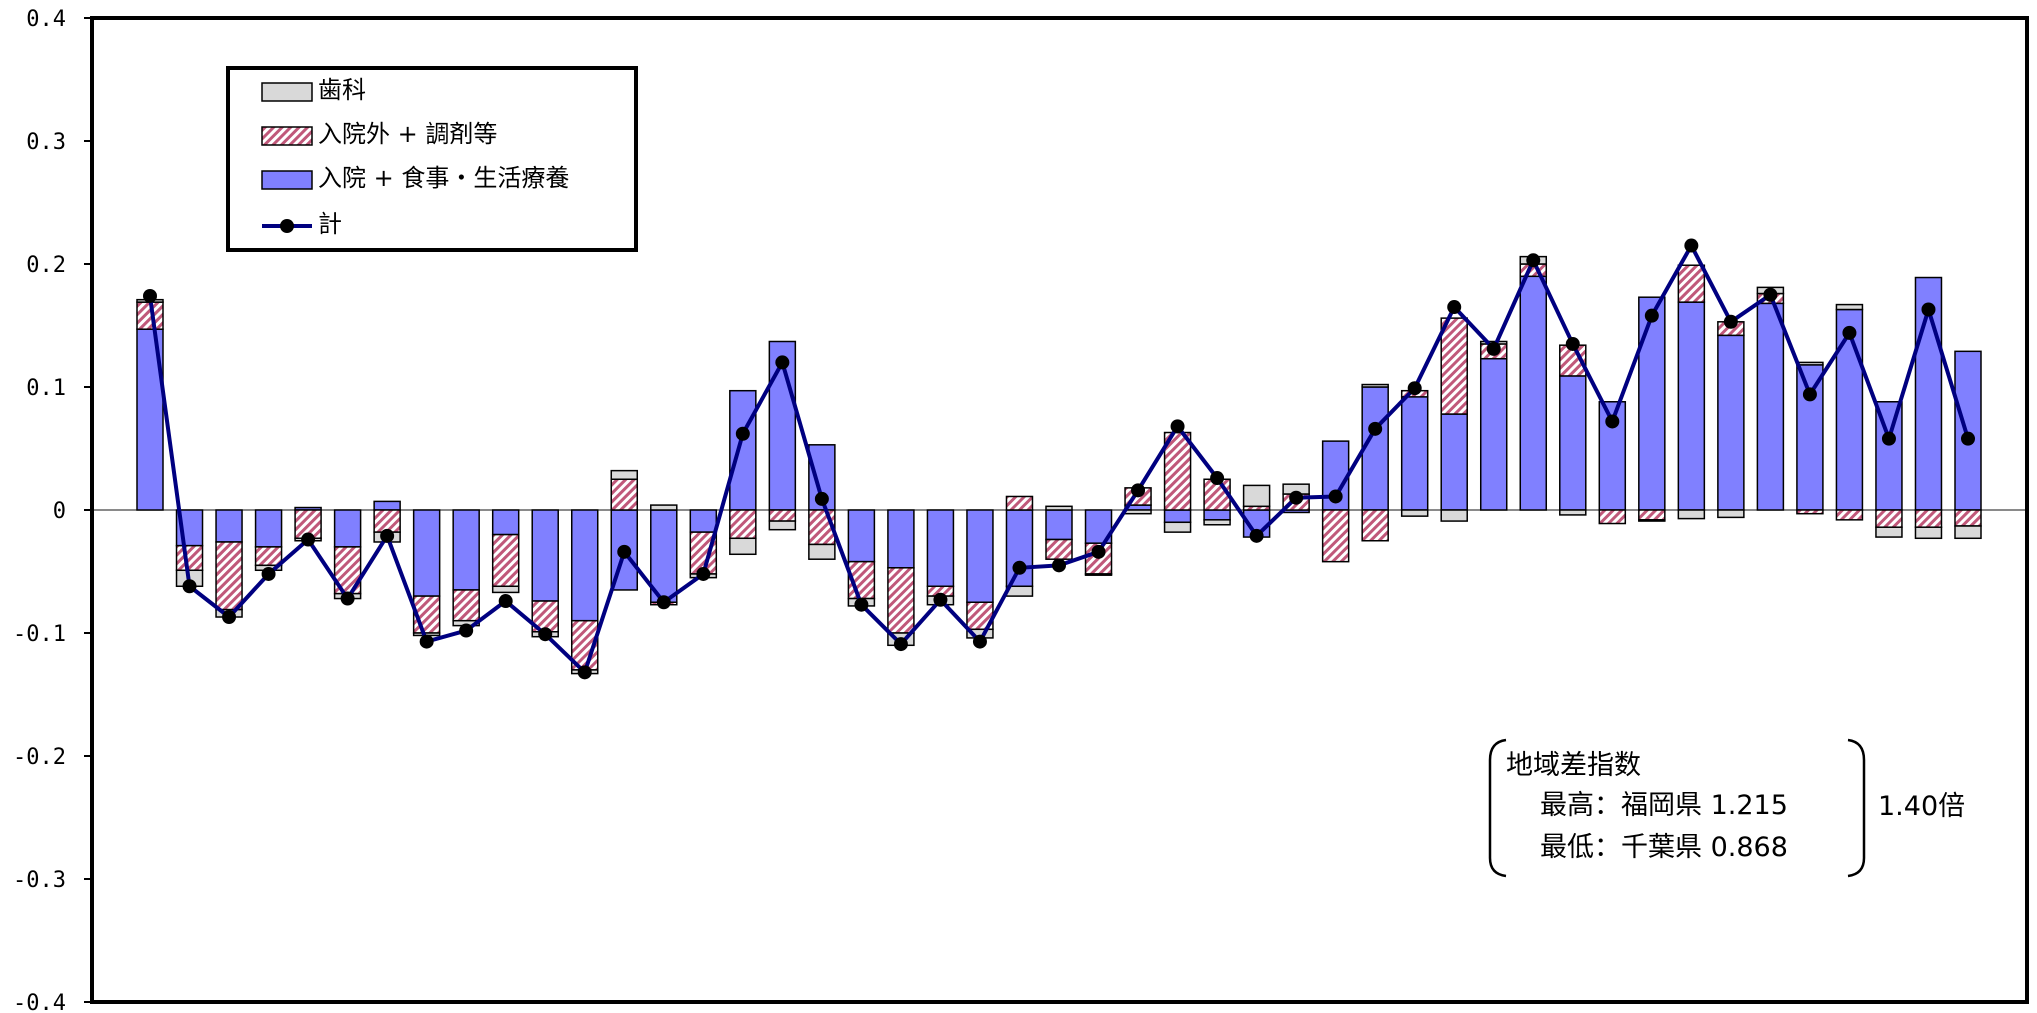 This screenshot has width=2037, height=1013. Describe the element at coordinates (1497, 808) in the screenshot. I see `left-bracket` at that location.